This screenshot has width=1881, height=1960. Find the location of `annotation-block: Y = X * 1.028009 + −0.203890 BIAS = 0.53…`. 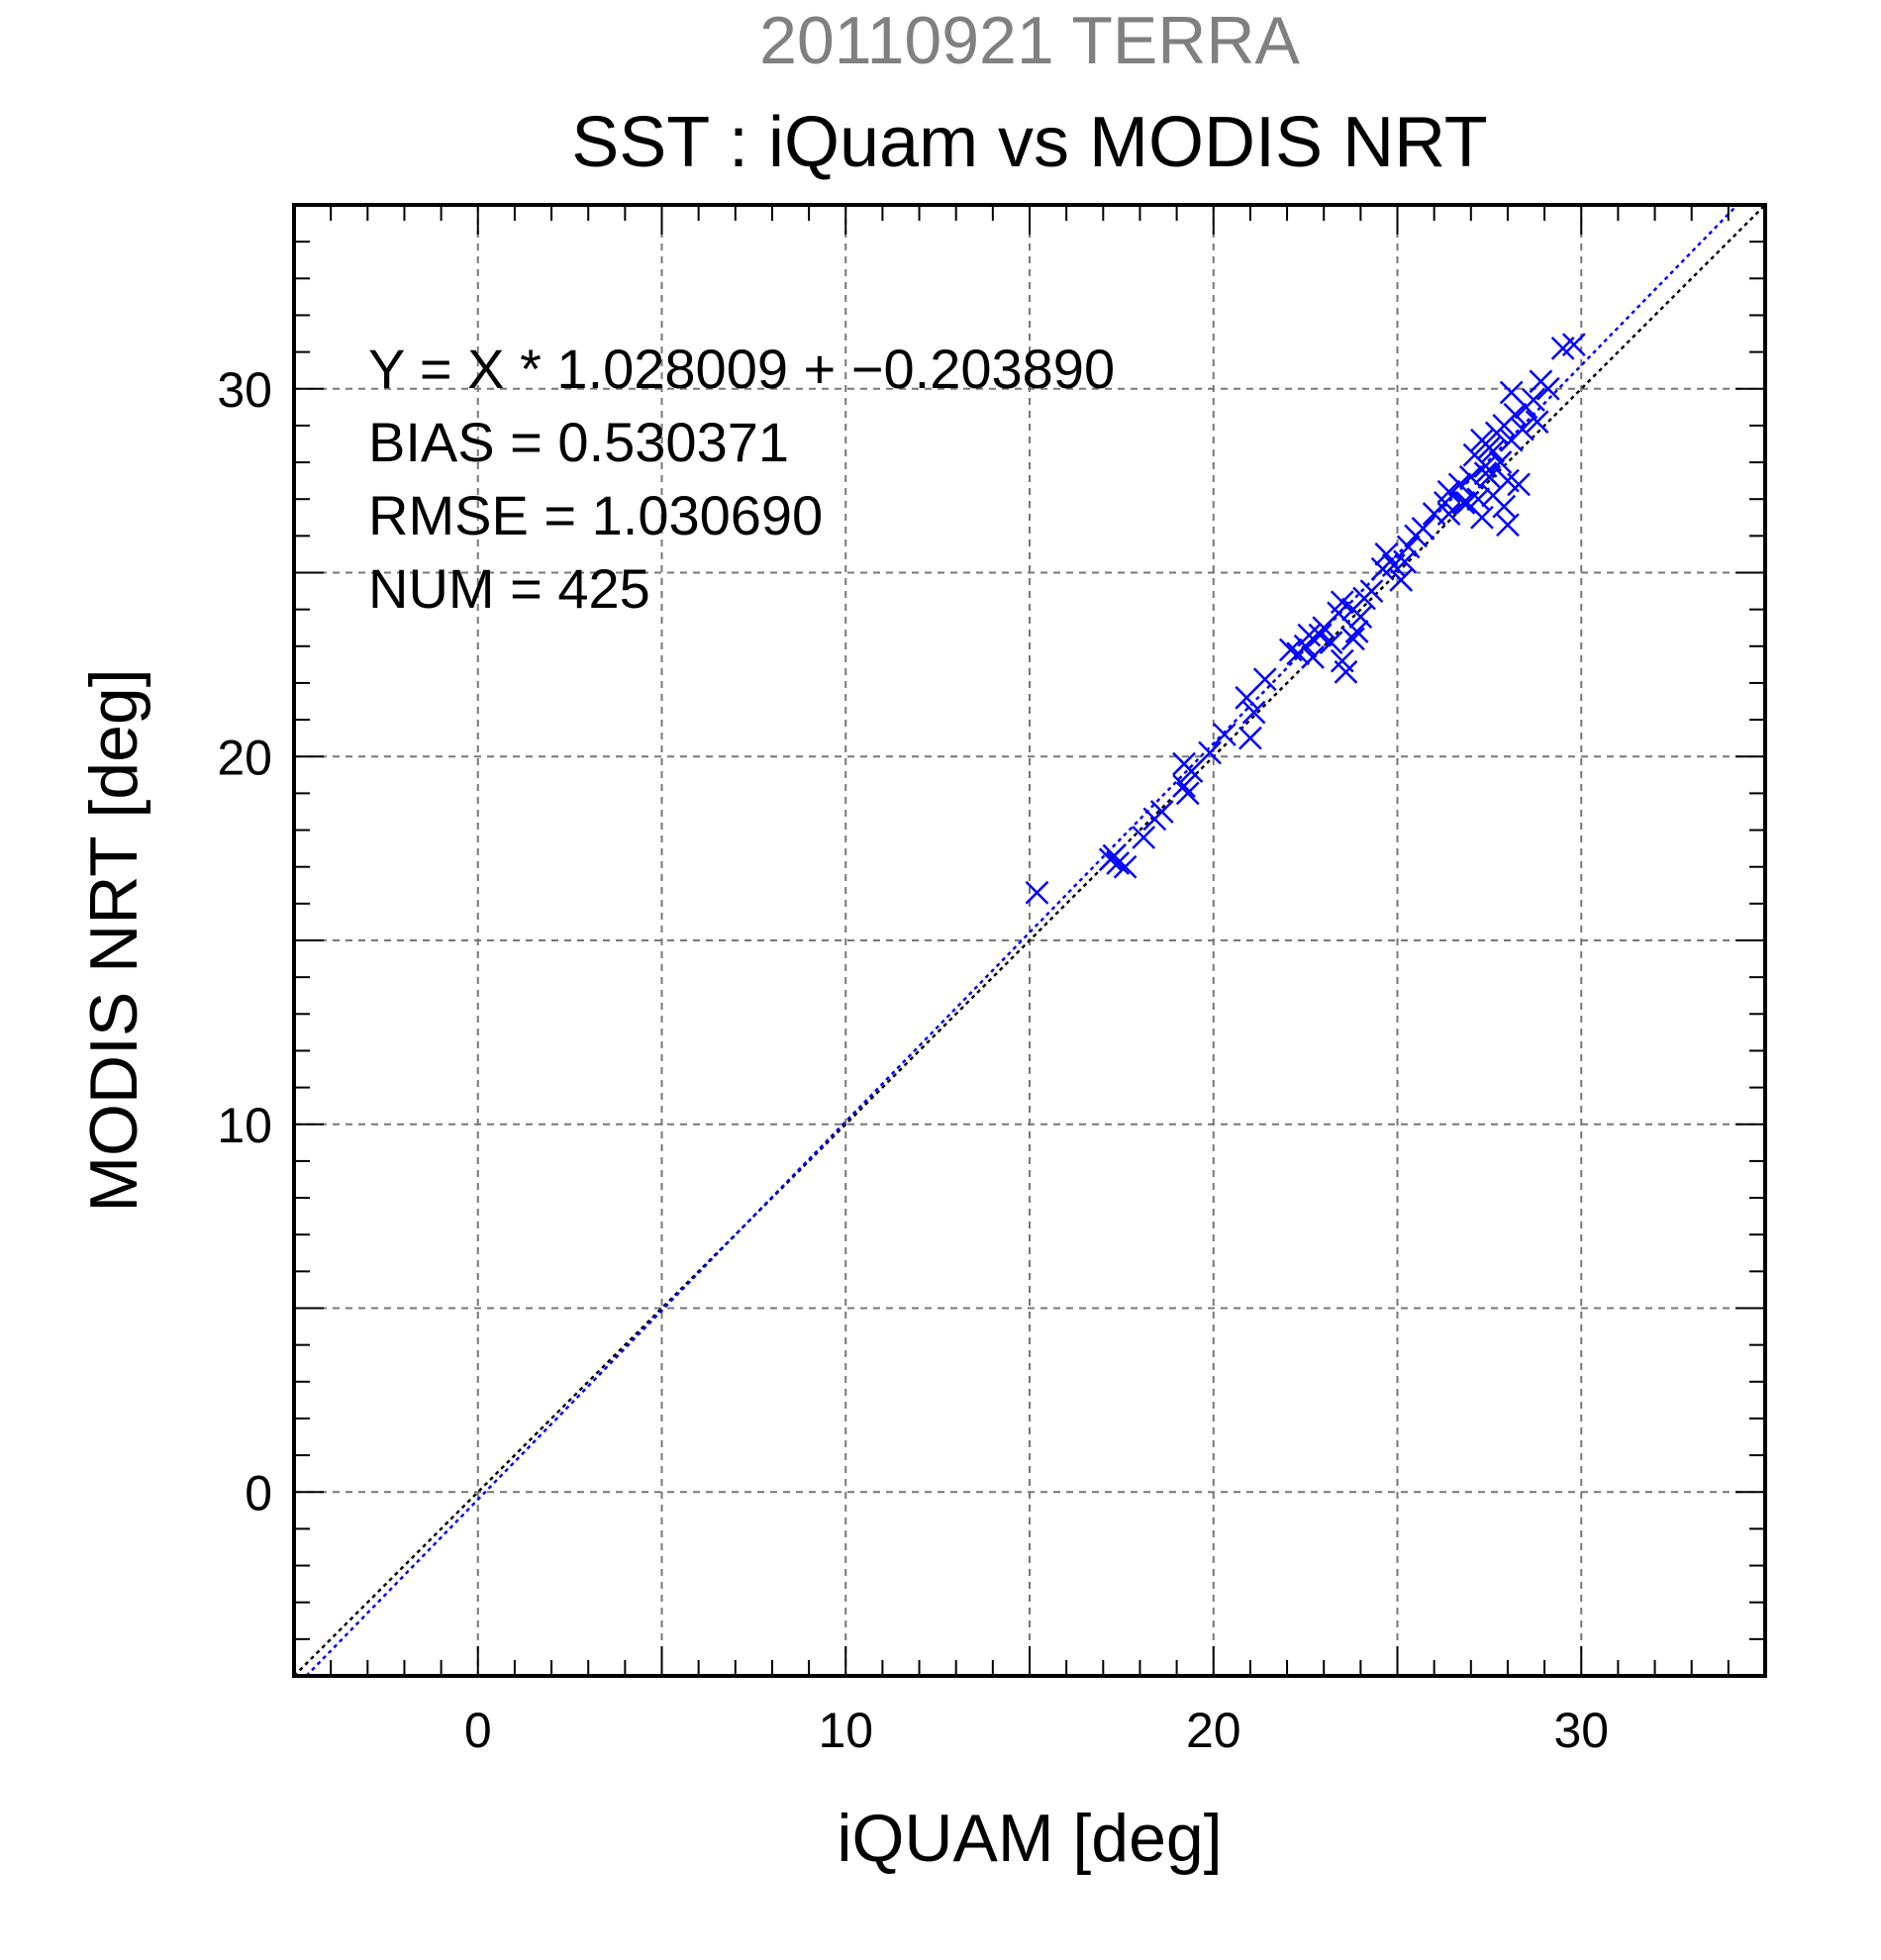

annotation-block: Y = X * 1.028009 + −0.203890 BIAS = 0.53… is located at coordinates (742, 479).